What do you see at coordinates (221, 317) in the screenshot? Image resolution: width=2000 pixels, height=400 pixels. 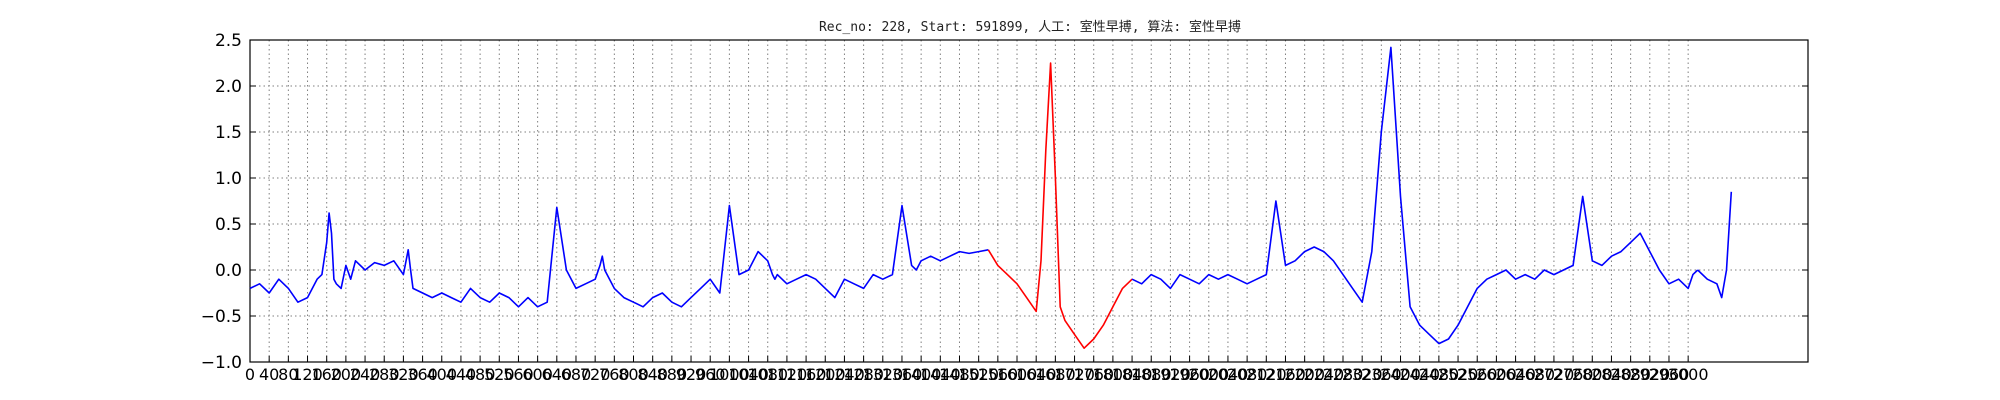 I see `y-tick-label: −0.5` at bounding box center [221, 317].